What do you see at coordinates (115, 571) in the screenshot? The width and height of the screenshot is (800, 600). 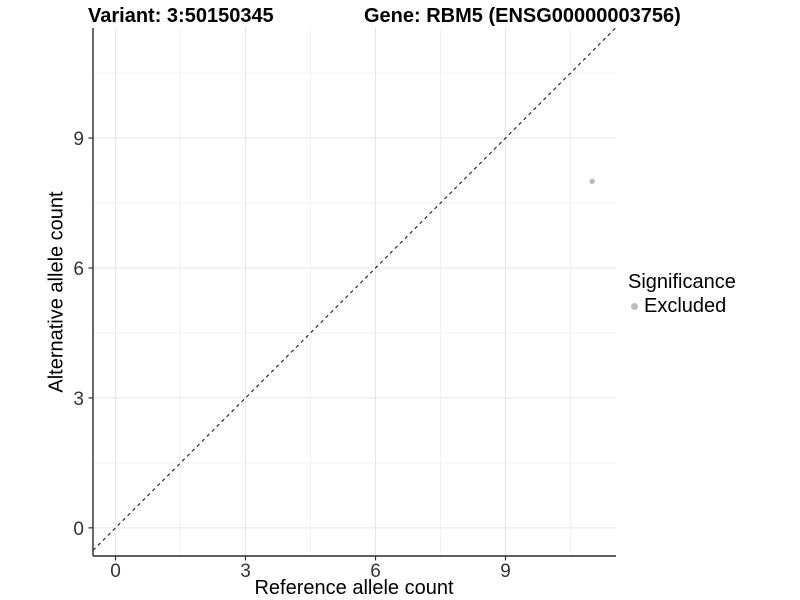 I see `x-tick-label: 0` at bounding box center [115, 571].